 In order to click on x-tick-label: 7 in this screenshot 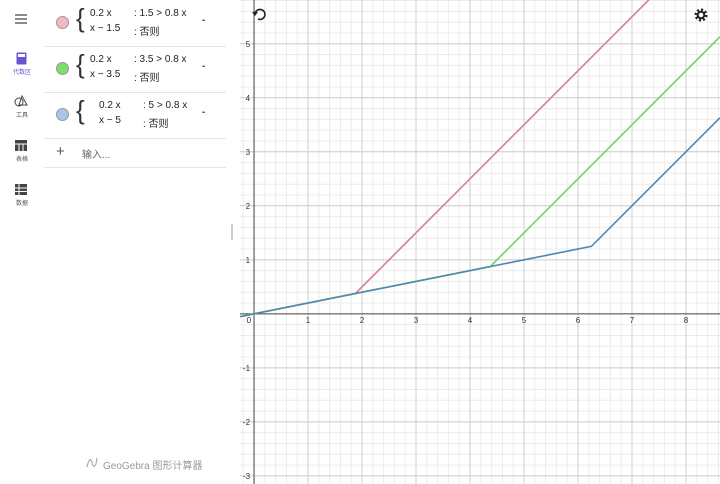, I will do `click(632, 320)`.